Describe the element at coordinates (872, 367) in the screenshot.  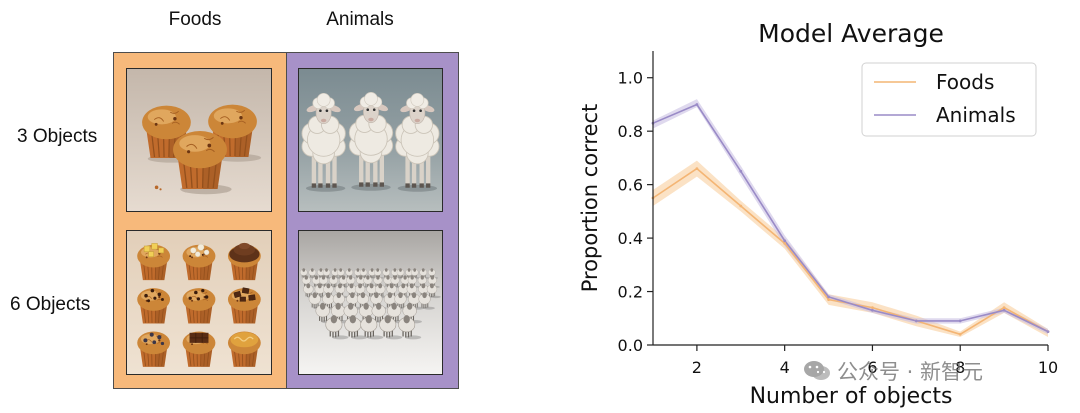
I see `x-tick-label: 6` at that location.